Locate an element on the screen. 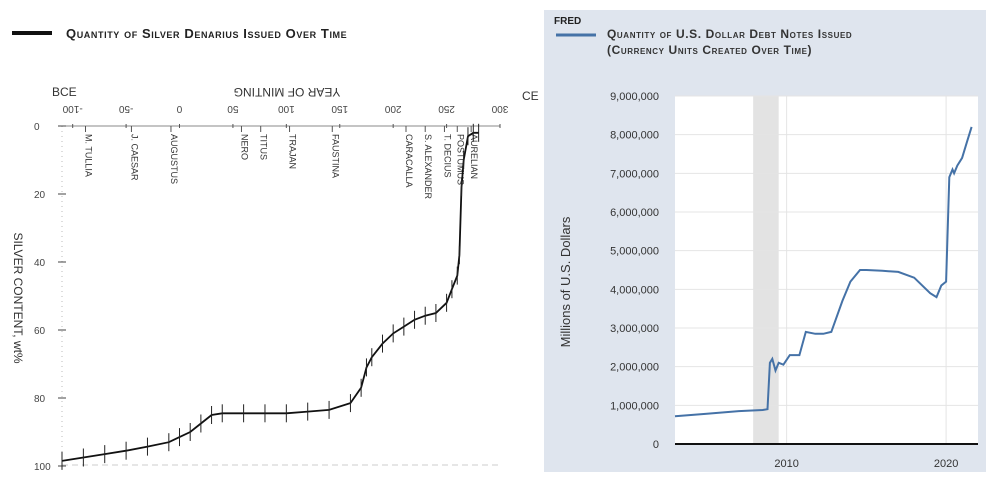  y-tick-label: 9,000,000 is located at coordinates (634, 97).